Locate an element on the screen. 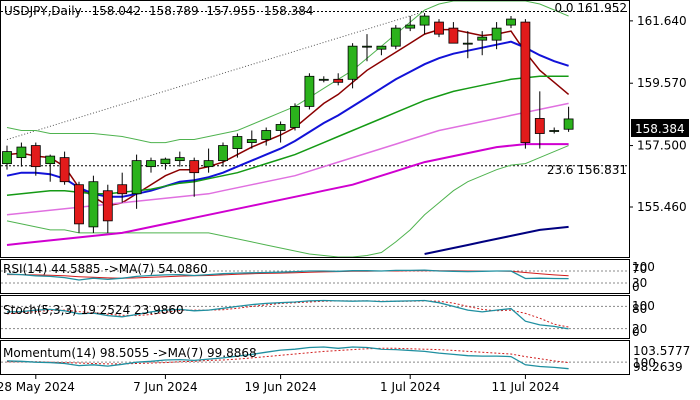  date-tick-label: 19 Jun 2024 is located at coordinates (281, 387).